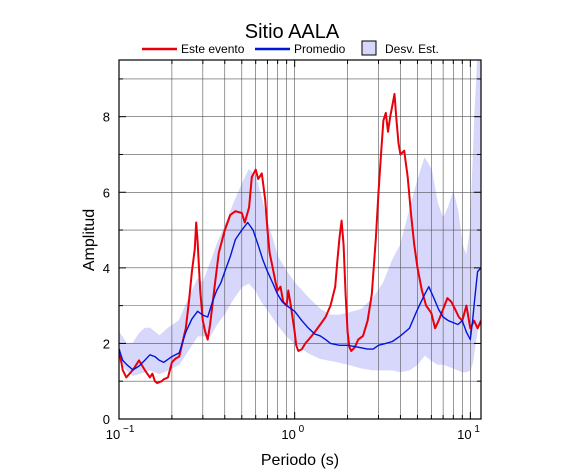  I want to click on y-tick-label: 2, so click(106, 343).